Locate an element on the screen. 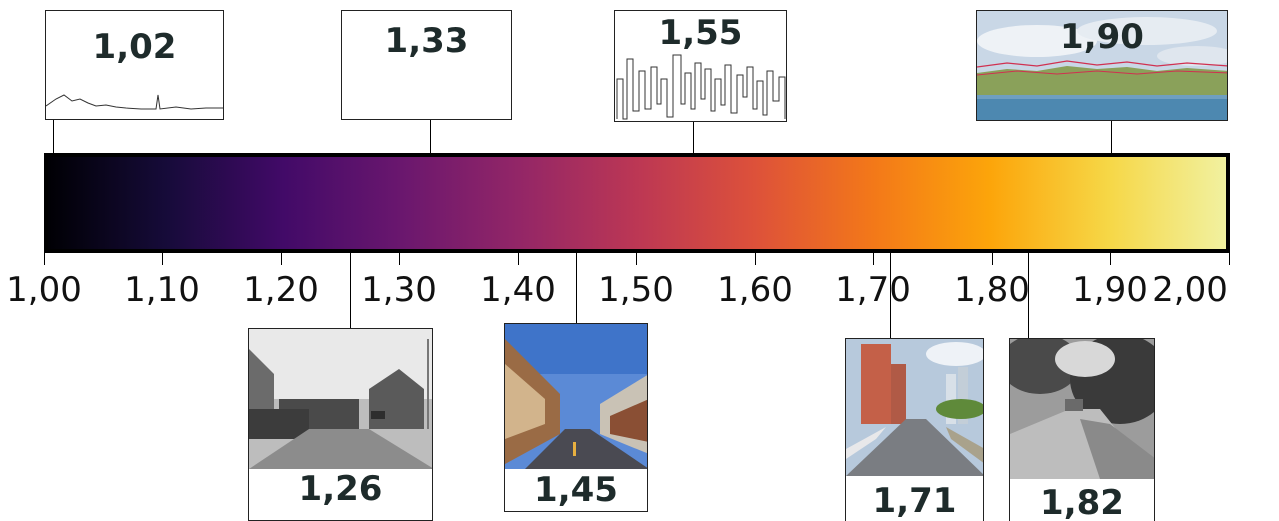  tick-label: 1,10 is located at coordinates (162, 290).